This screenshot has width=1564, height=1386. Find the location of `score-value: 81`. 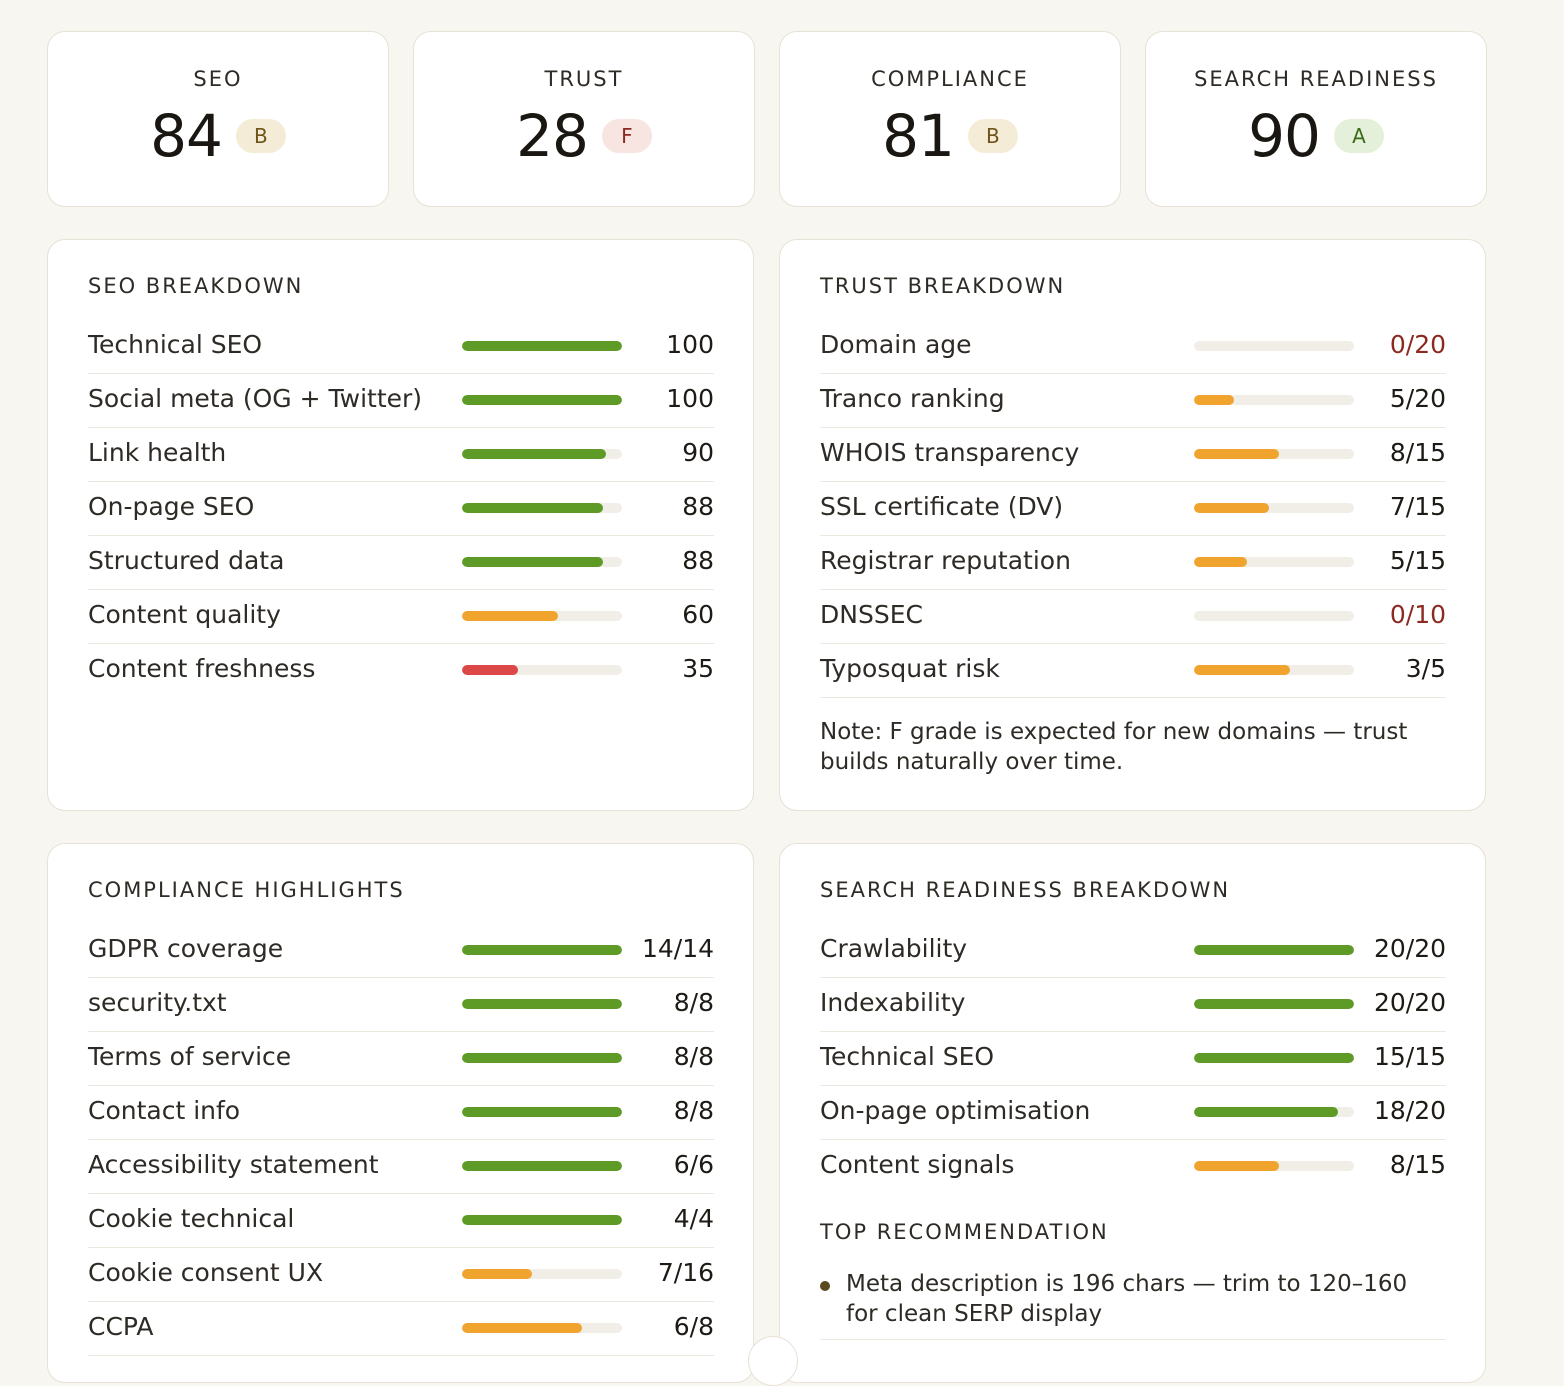

score-value: 81 is located at coordinates (918, 136).